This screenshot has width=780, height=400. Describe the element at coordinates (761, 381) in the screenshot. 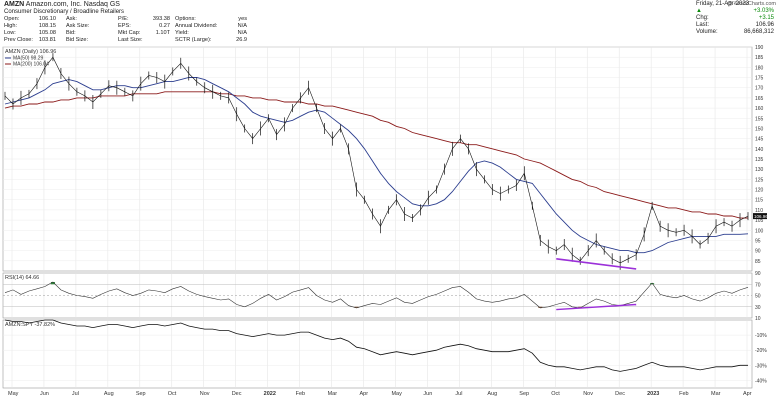

I see `rel-tick-label: -40%` at that location.